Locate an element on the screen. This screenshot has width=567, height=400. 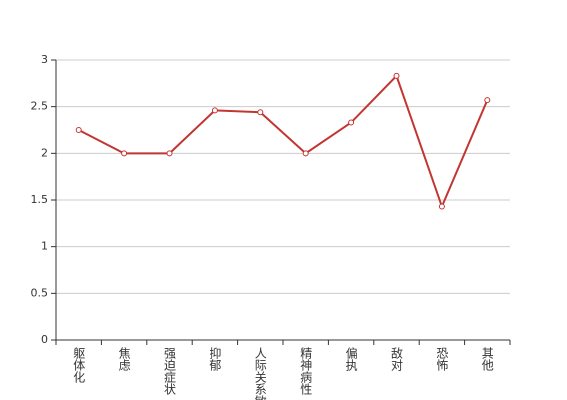
y-tick-label: 1.5 is located at coordinates (40, 199).